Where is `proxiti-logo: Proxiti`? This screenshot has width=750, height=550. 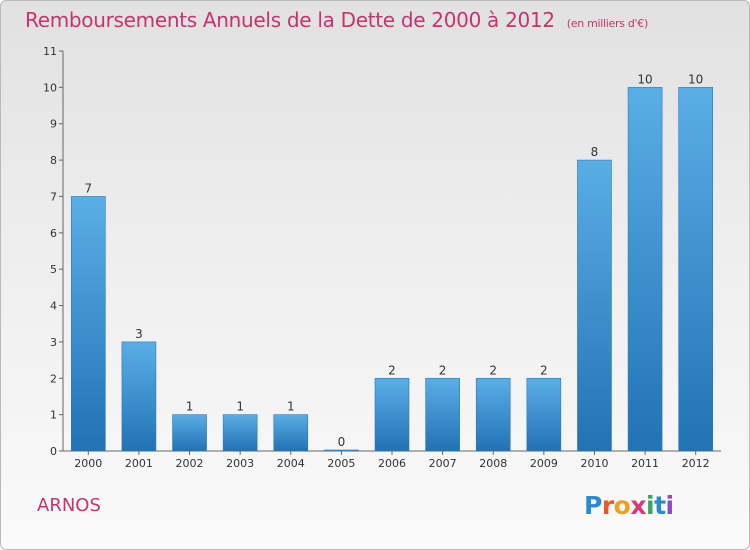
proxiti-logo: Proxiti is located at coordinates (629, 505).